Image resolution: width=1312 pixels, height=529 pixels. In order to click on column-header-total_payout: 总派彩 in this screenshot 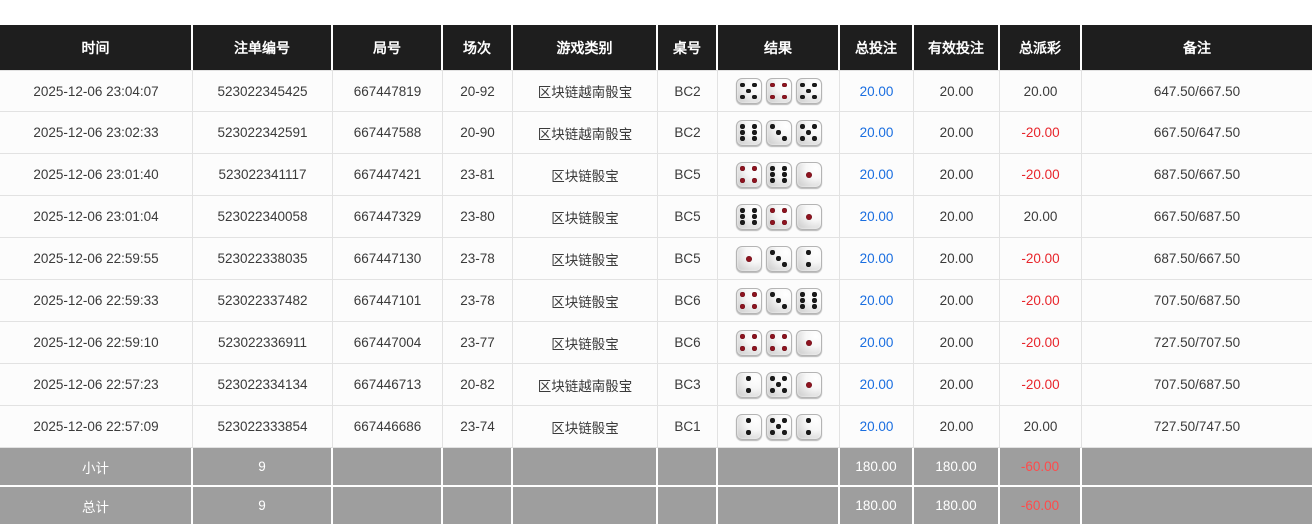, I will do `click(1041, 47)`.